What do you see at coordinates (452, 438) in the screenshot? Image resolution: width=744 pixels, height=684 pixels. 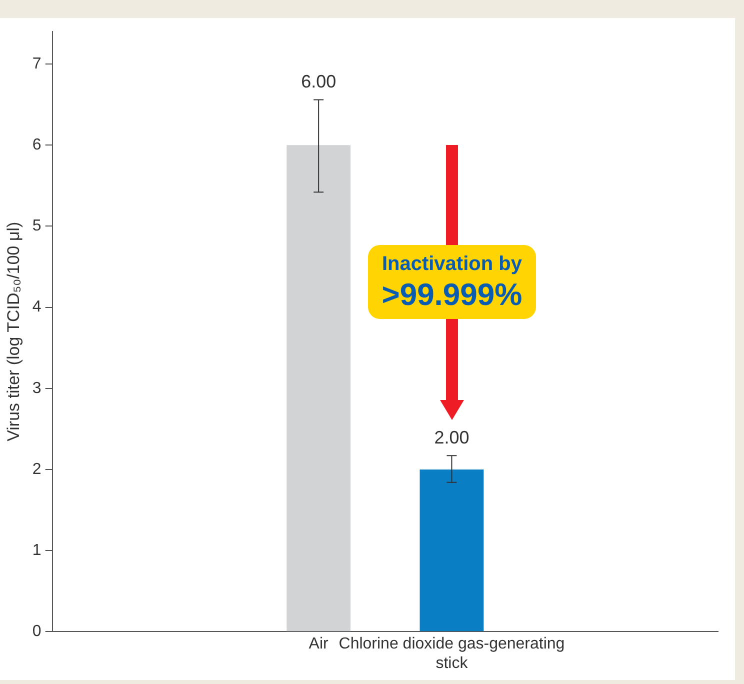 I see `data-label: 2.00` at bounding box center [452, 438].